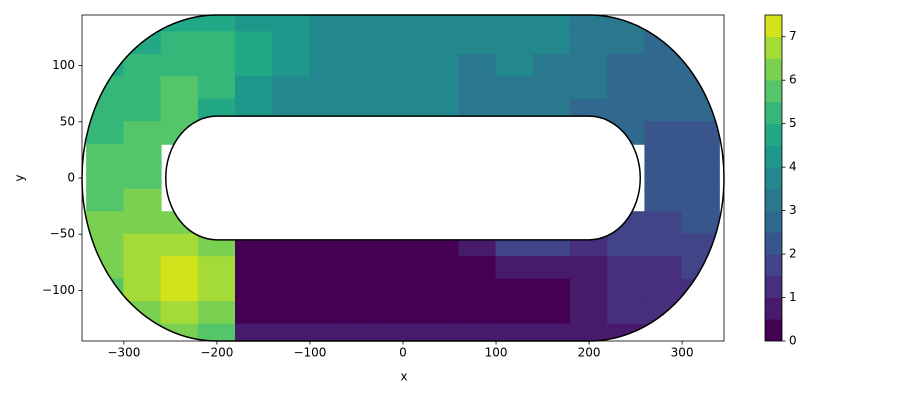  What do you see at coordinates (682, 353) in the screenshot?
I see `x-tick-label: 300` at bounding box center [682, 353].